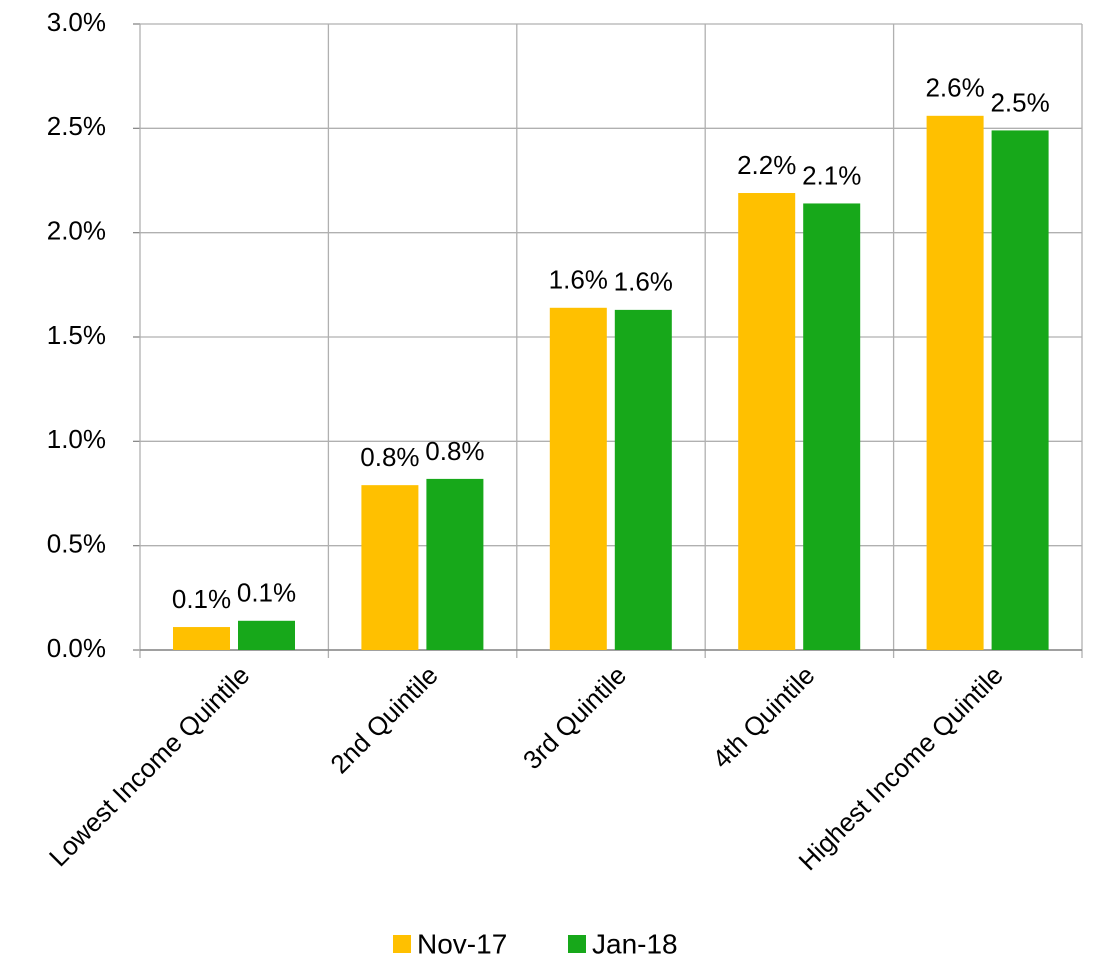 This screenshot has width=1097, height=965. What do you see at coordinates (574, 717) in the screenshot?
I see `x-tick-label: 3rd Quintile` at bounding box center [574, 717].